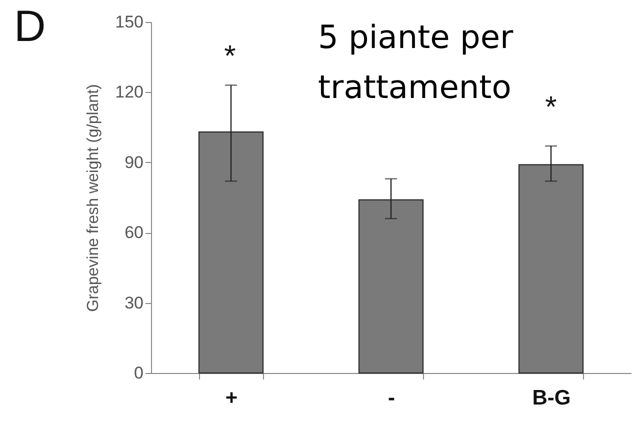  What do you see at coordinates (231, 398) in the screenshot?
I see `x-tick-label: +` at bounding box center [231, 398].